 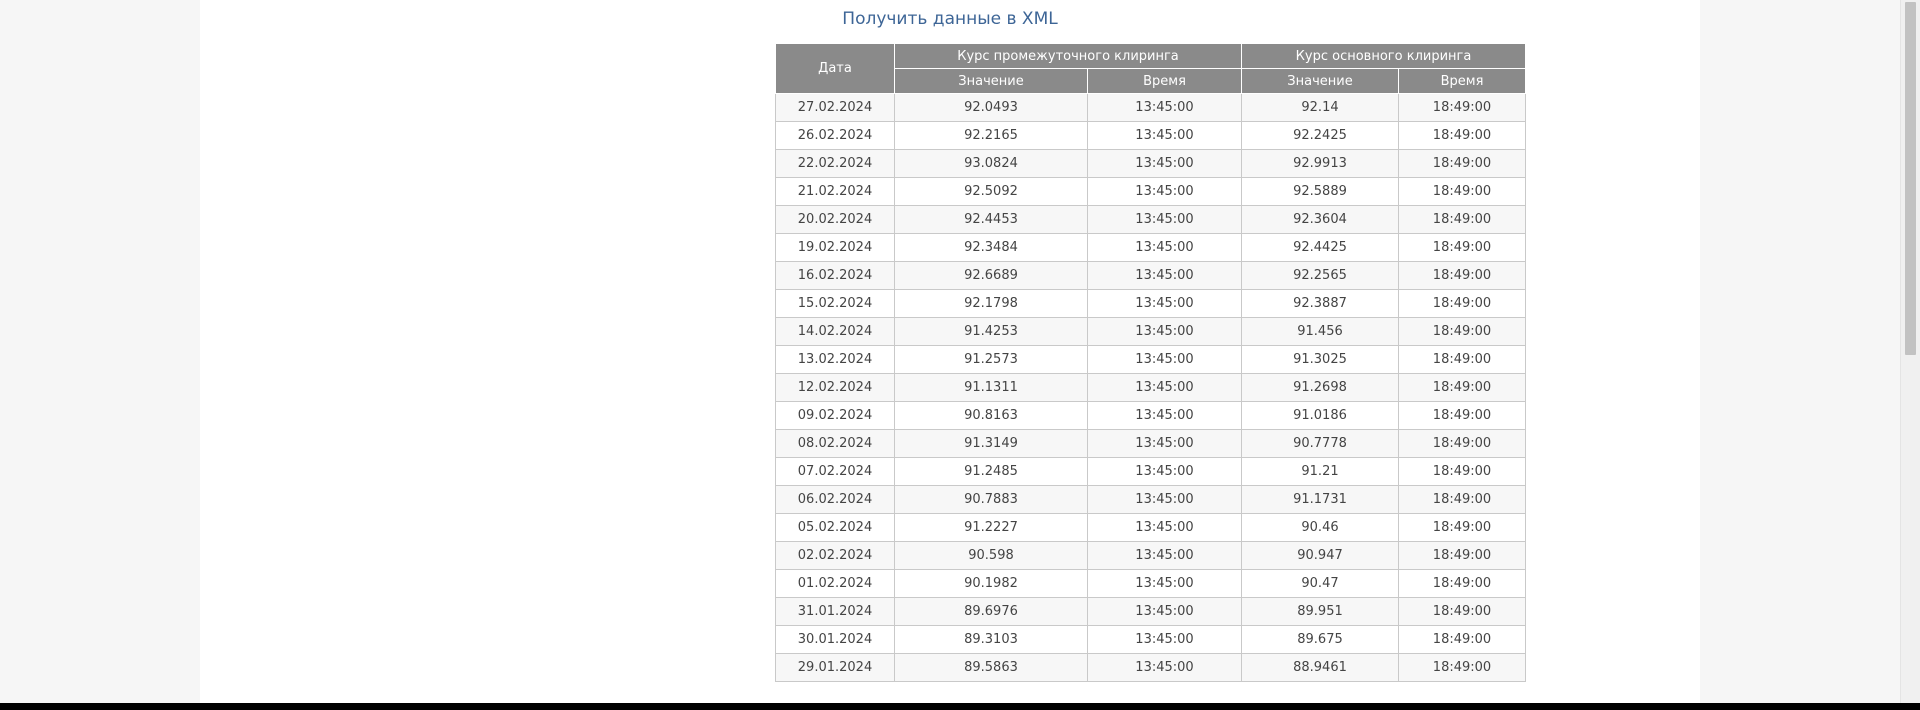 I want to click on cell-intermediate-value: 91.2227, so click(x=991, y=527).